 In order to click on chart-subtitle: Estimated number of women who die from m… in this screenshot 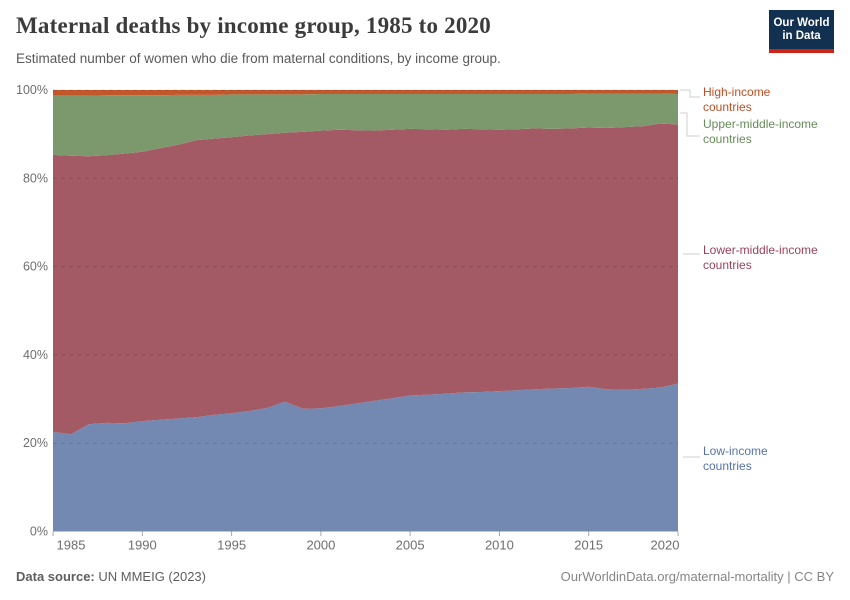, I will do `click(258, 58)`.